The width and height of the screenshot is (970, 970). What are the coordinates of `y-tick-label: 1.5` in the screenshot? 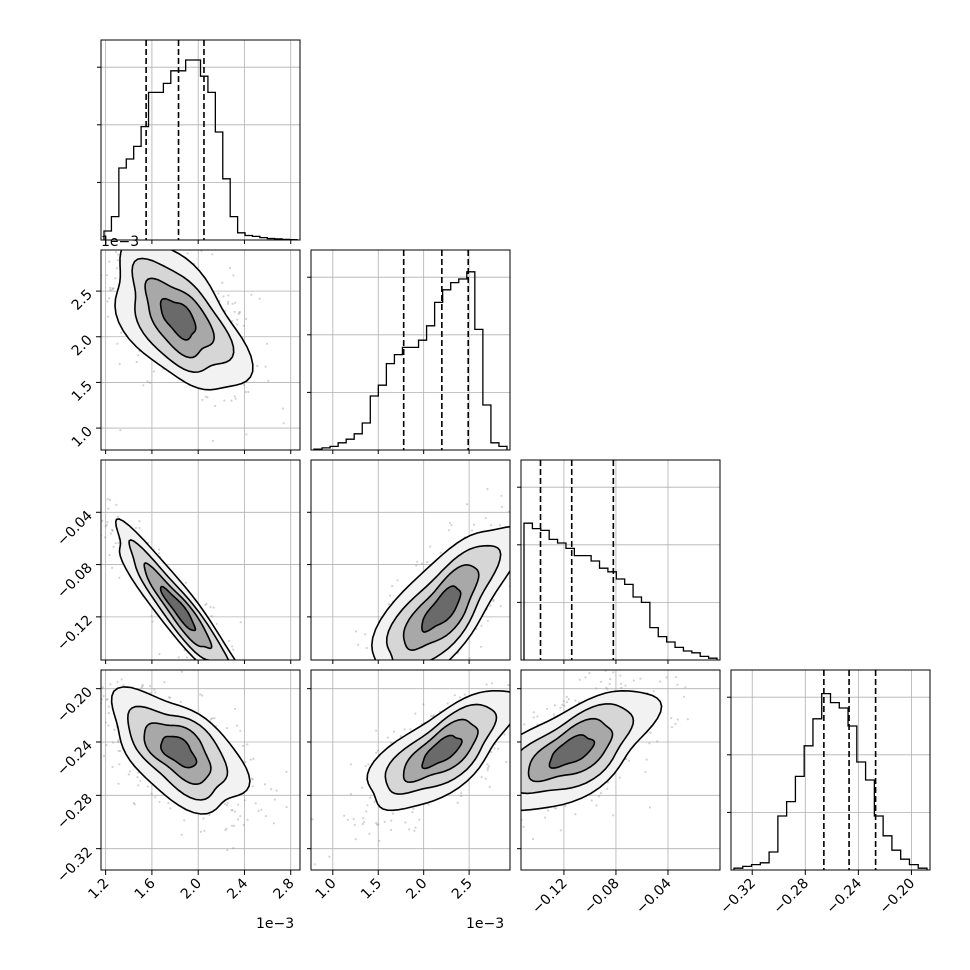 It's located at (82, 391).